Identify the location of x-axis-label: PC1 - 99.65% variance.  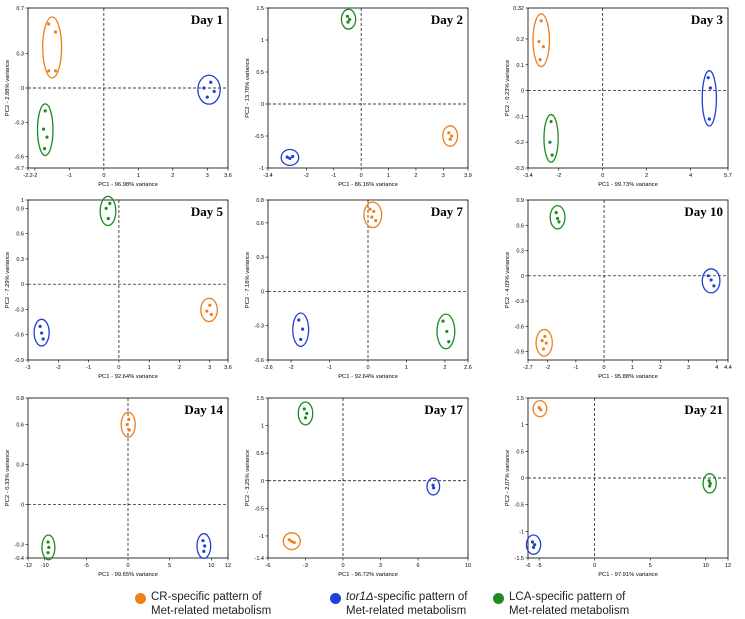
(128, 575).